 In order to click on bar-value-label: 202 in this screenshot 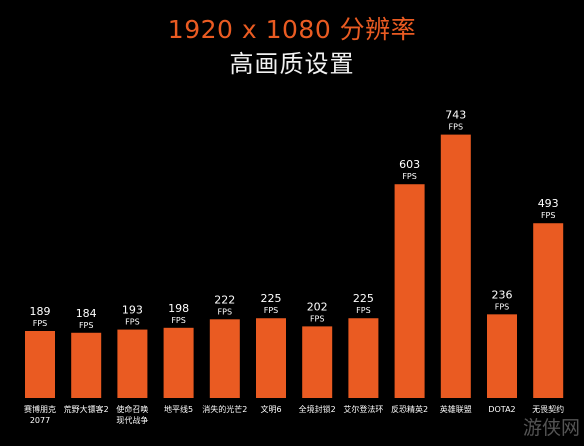, I will do `click(317, 306)`.